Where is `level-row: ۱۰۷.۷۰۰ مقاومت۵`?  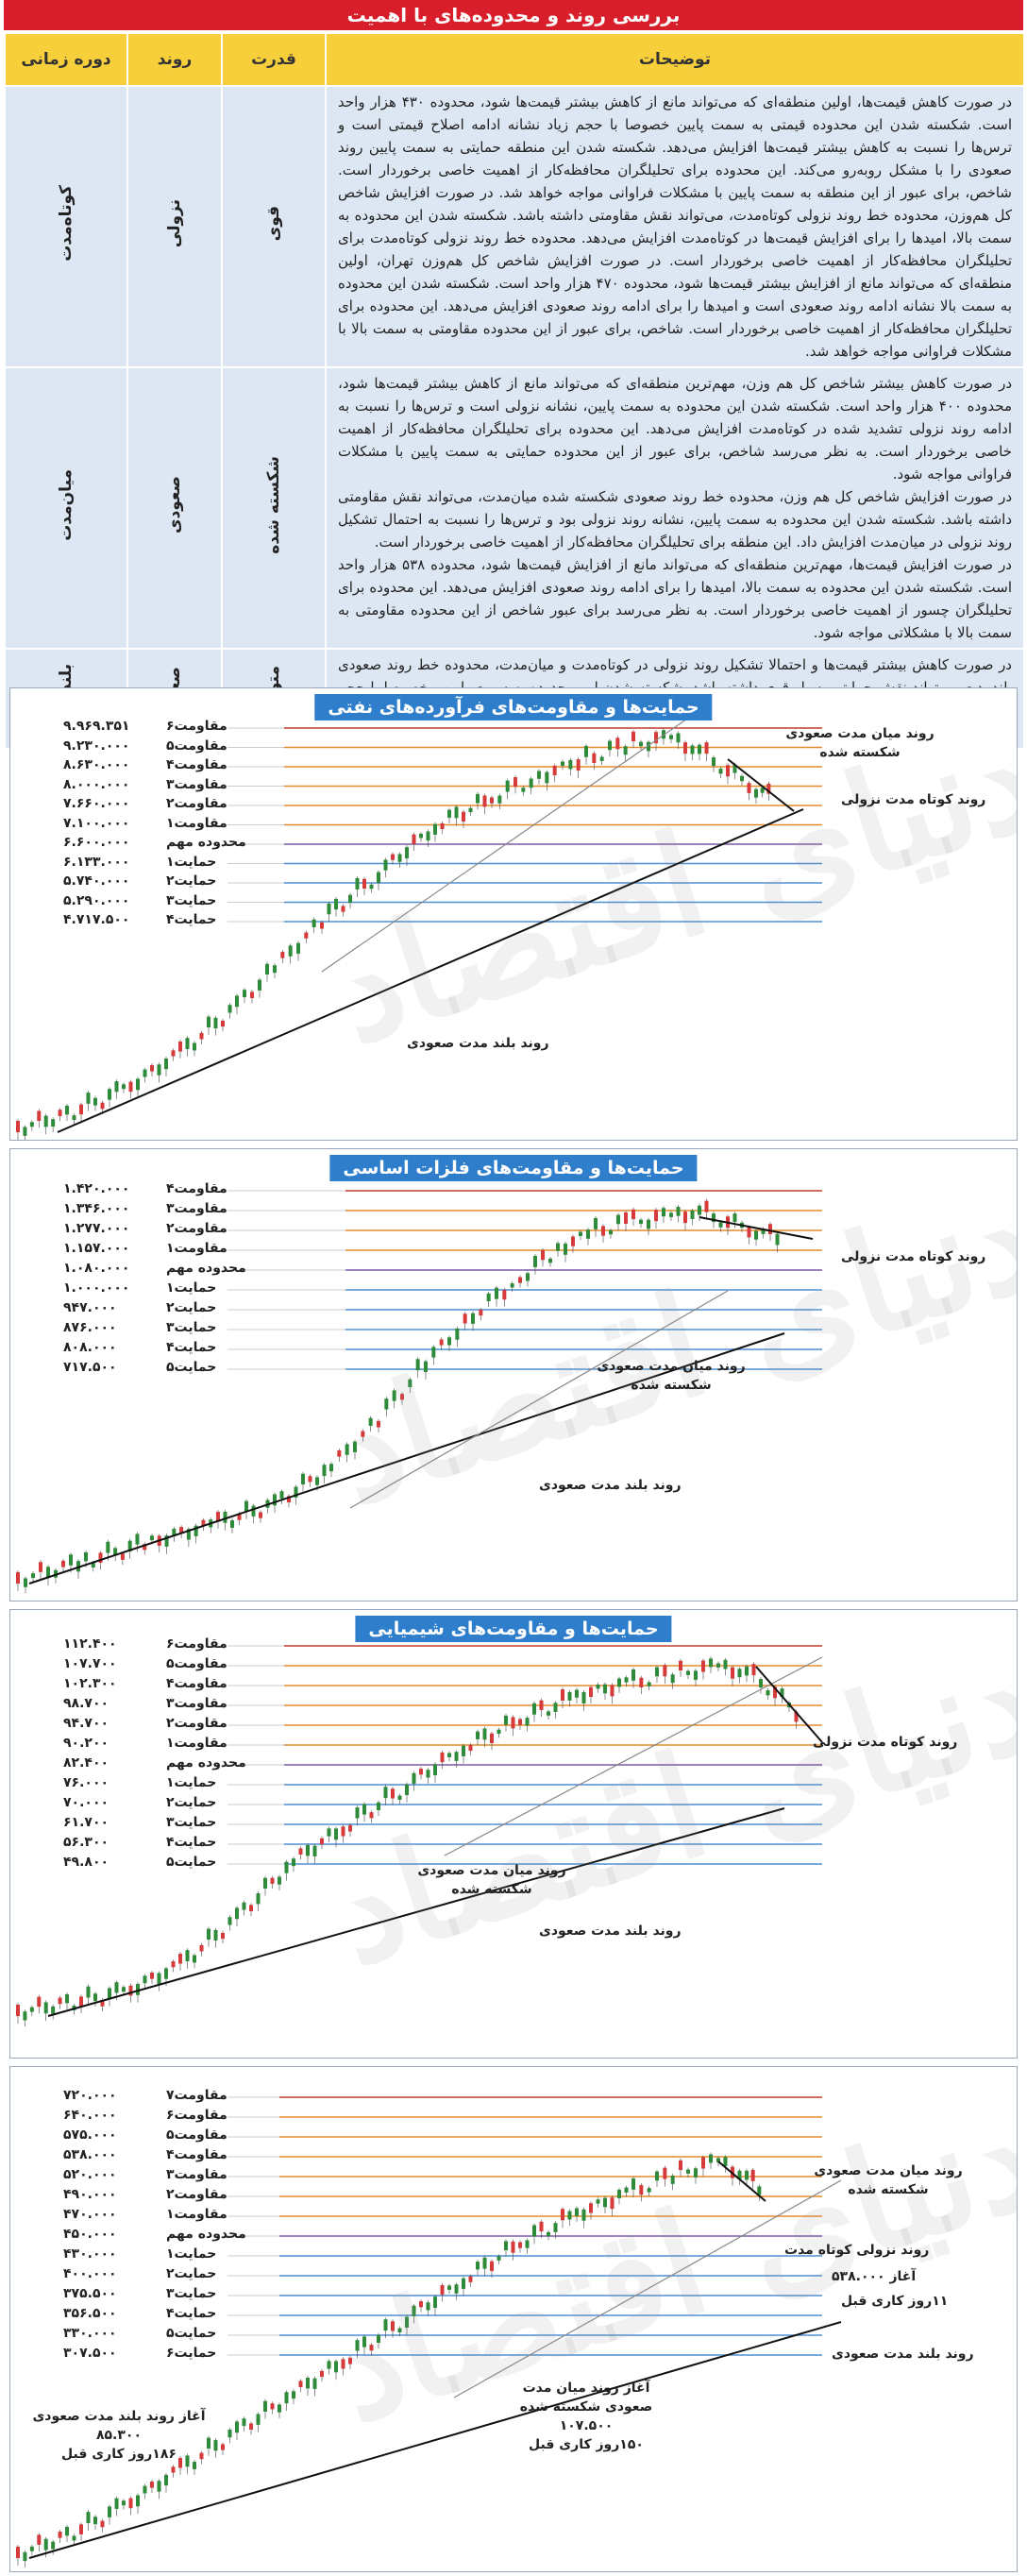 level-row: ۱۰۷.۷۰۰ مقاومت۵ is located at coordinates (194, 1665).